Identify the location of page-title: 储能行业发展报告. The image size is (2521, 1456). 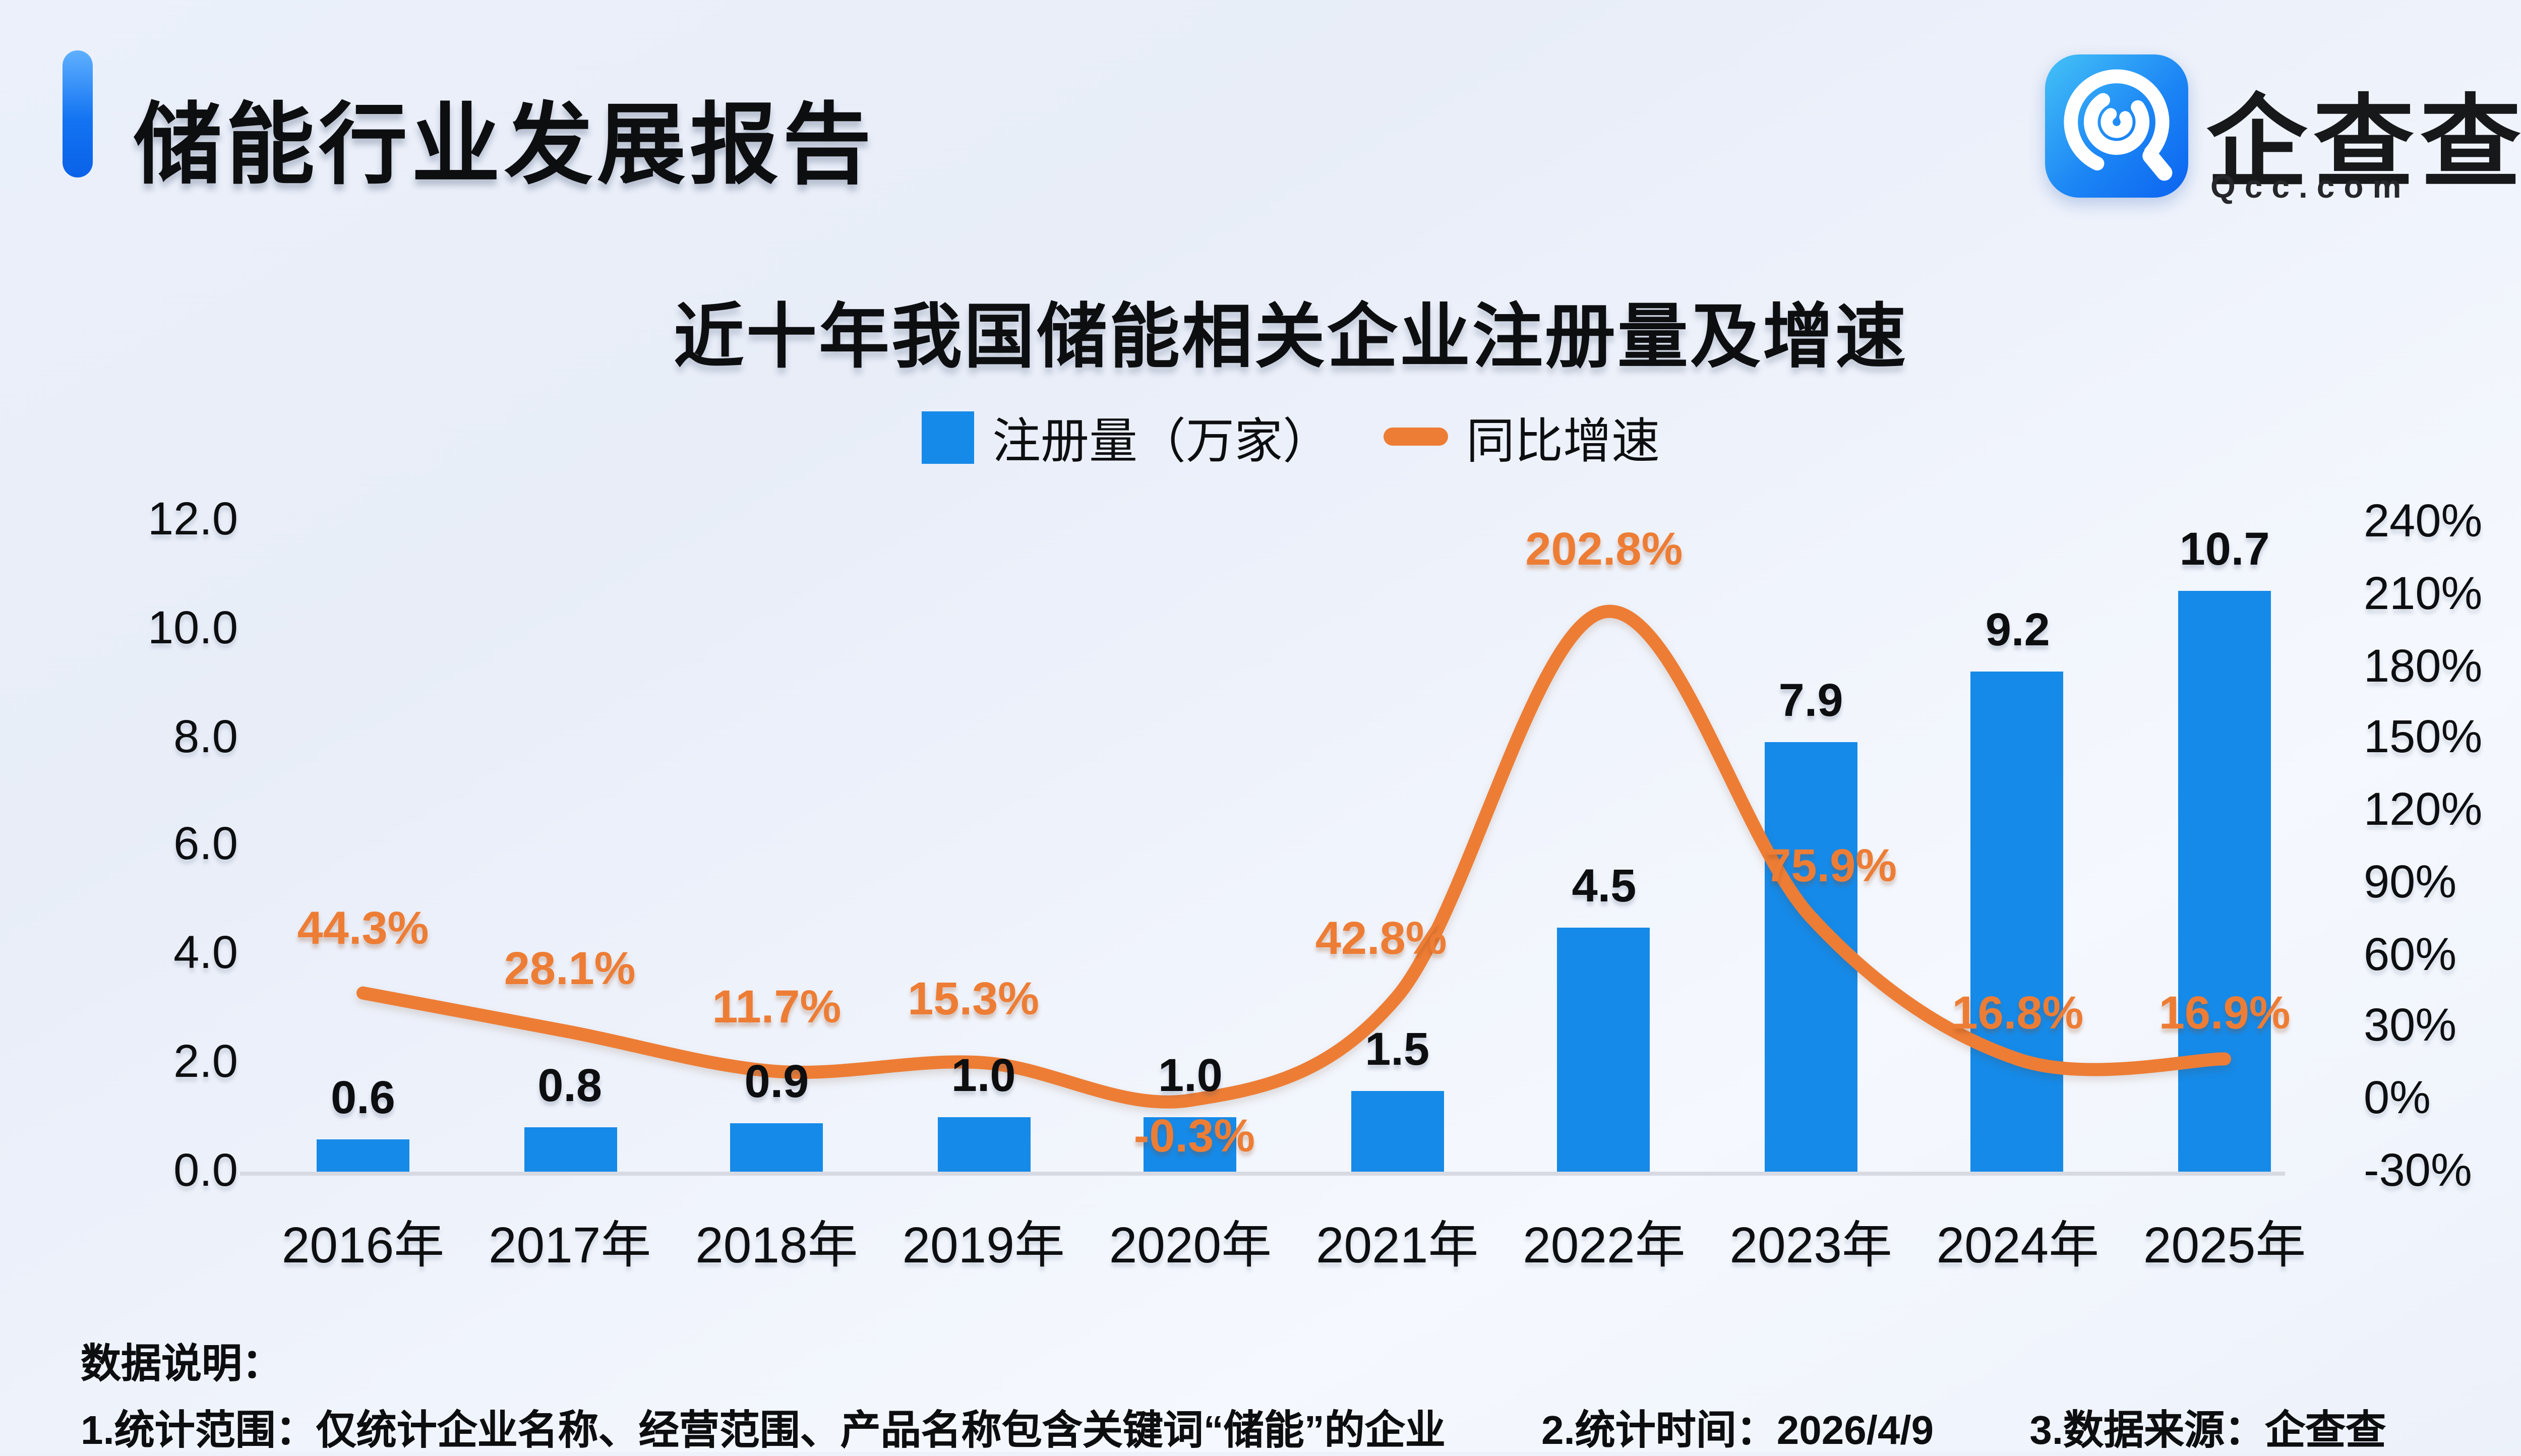
(504, 146).